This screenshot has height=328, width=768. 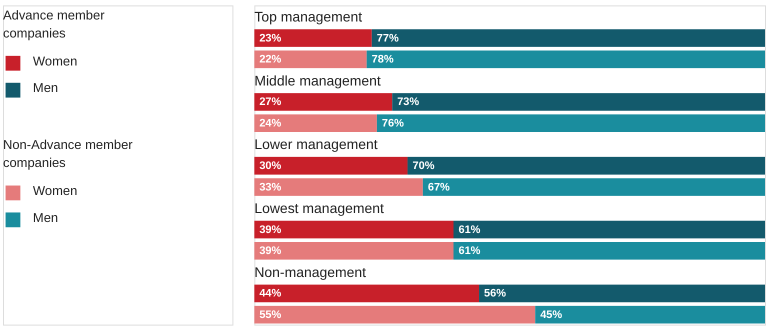 What do you see at coordinates (270, 60) in the screenshot?
I see `data-label: 22%` at bounding box center [270, 60].